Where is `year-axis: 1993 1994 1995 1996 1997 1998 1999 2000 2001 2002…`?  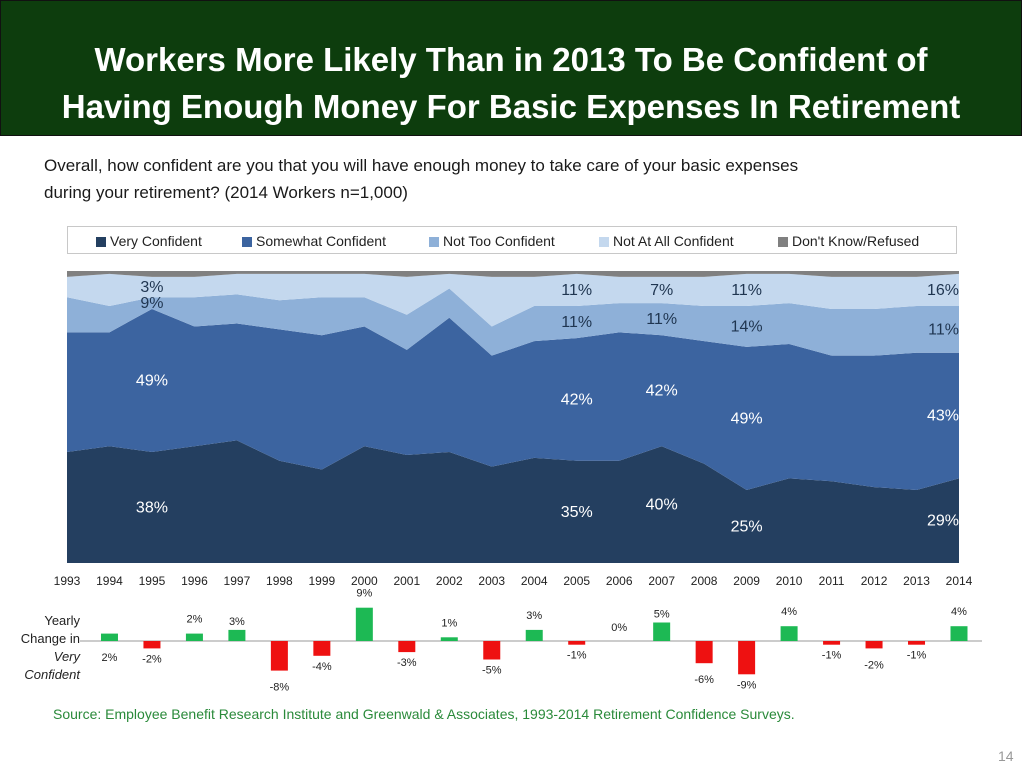 year-axis: 1993 1994 1995 1996 1997 1998 1999 2000 2001 2002… is located at coordinates (513, 581).